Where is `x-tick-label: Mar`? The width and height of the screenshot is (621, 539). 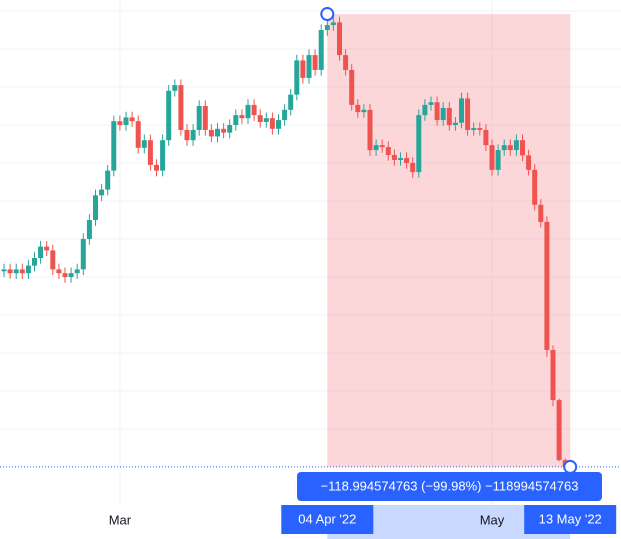 x-tick-label: Mar is located at coordinates (120, 519).